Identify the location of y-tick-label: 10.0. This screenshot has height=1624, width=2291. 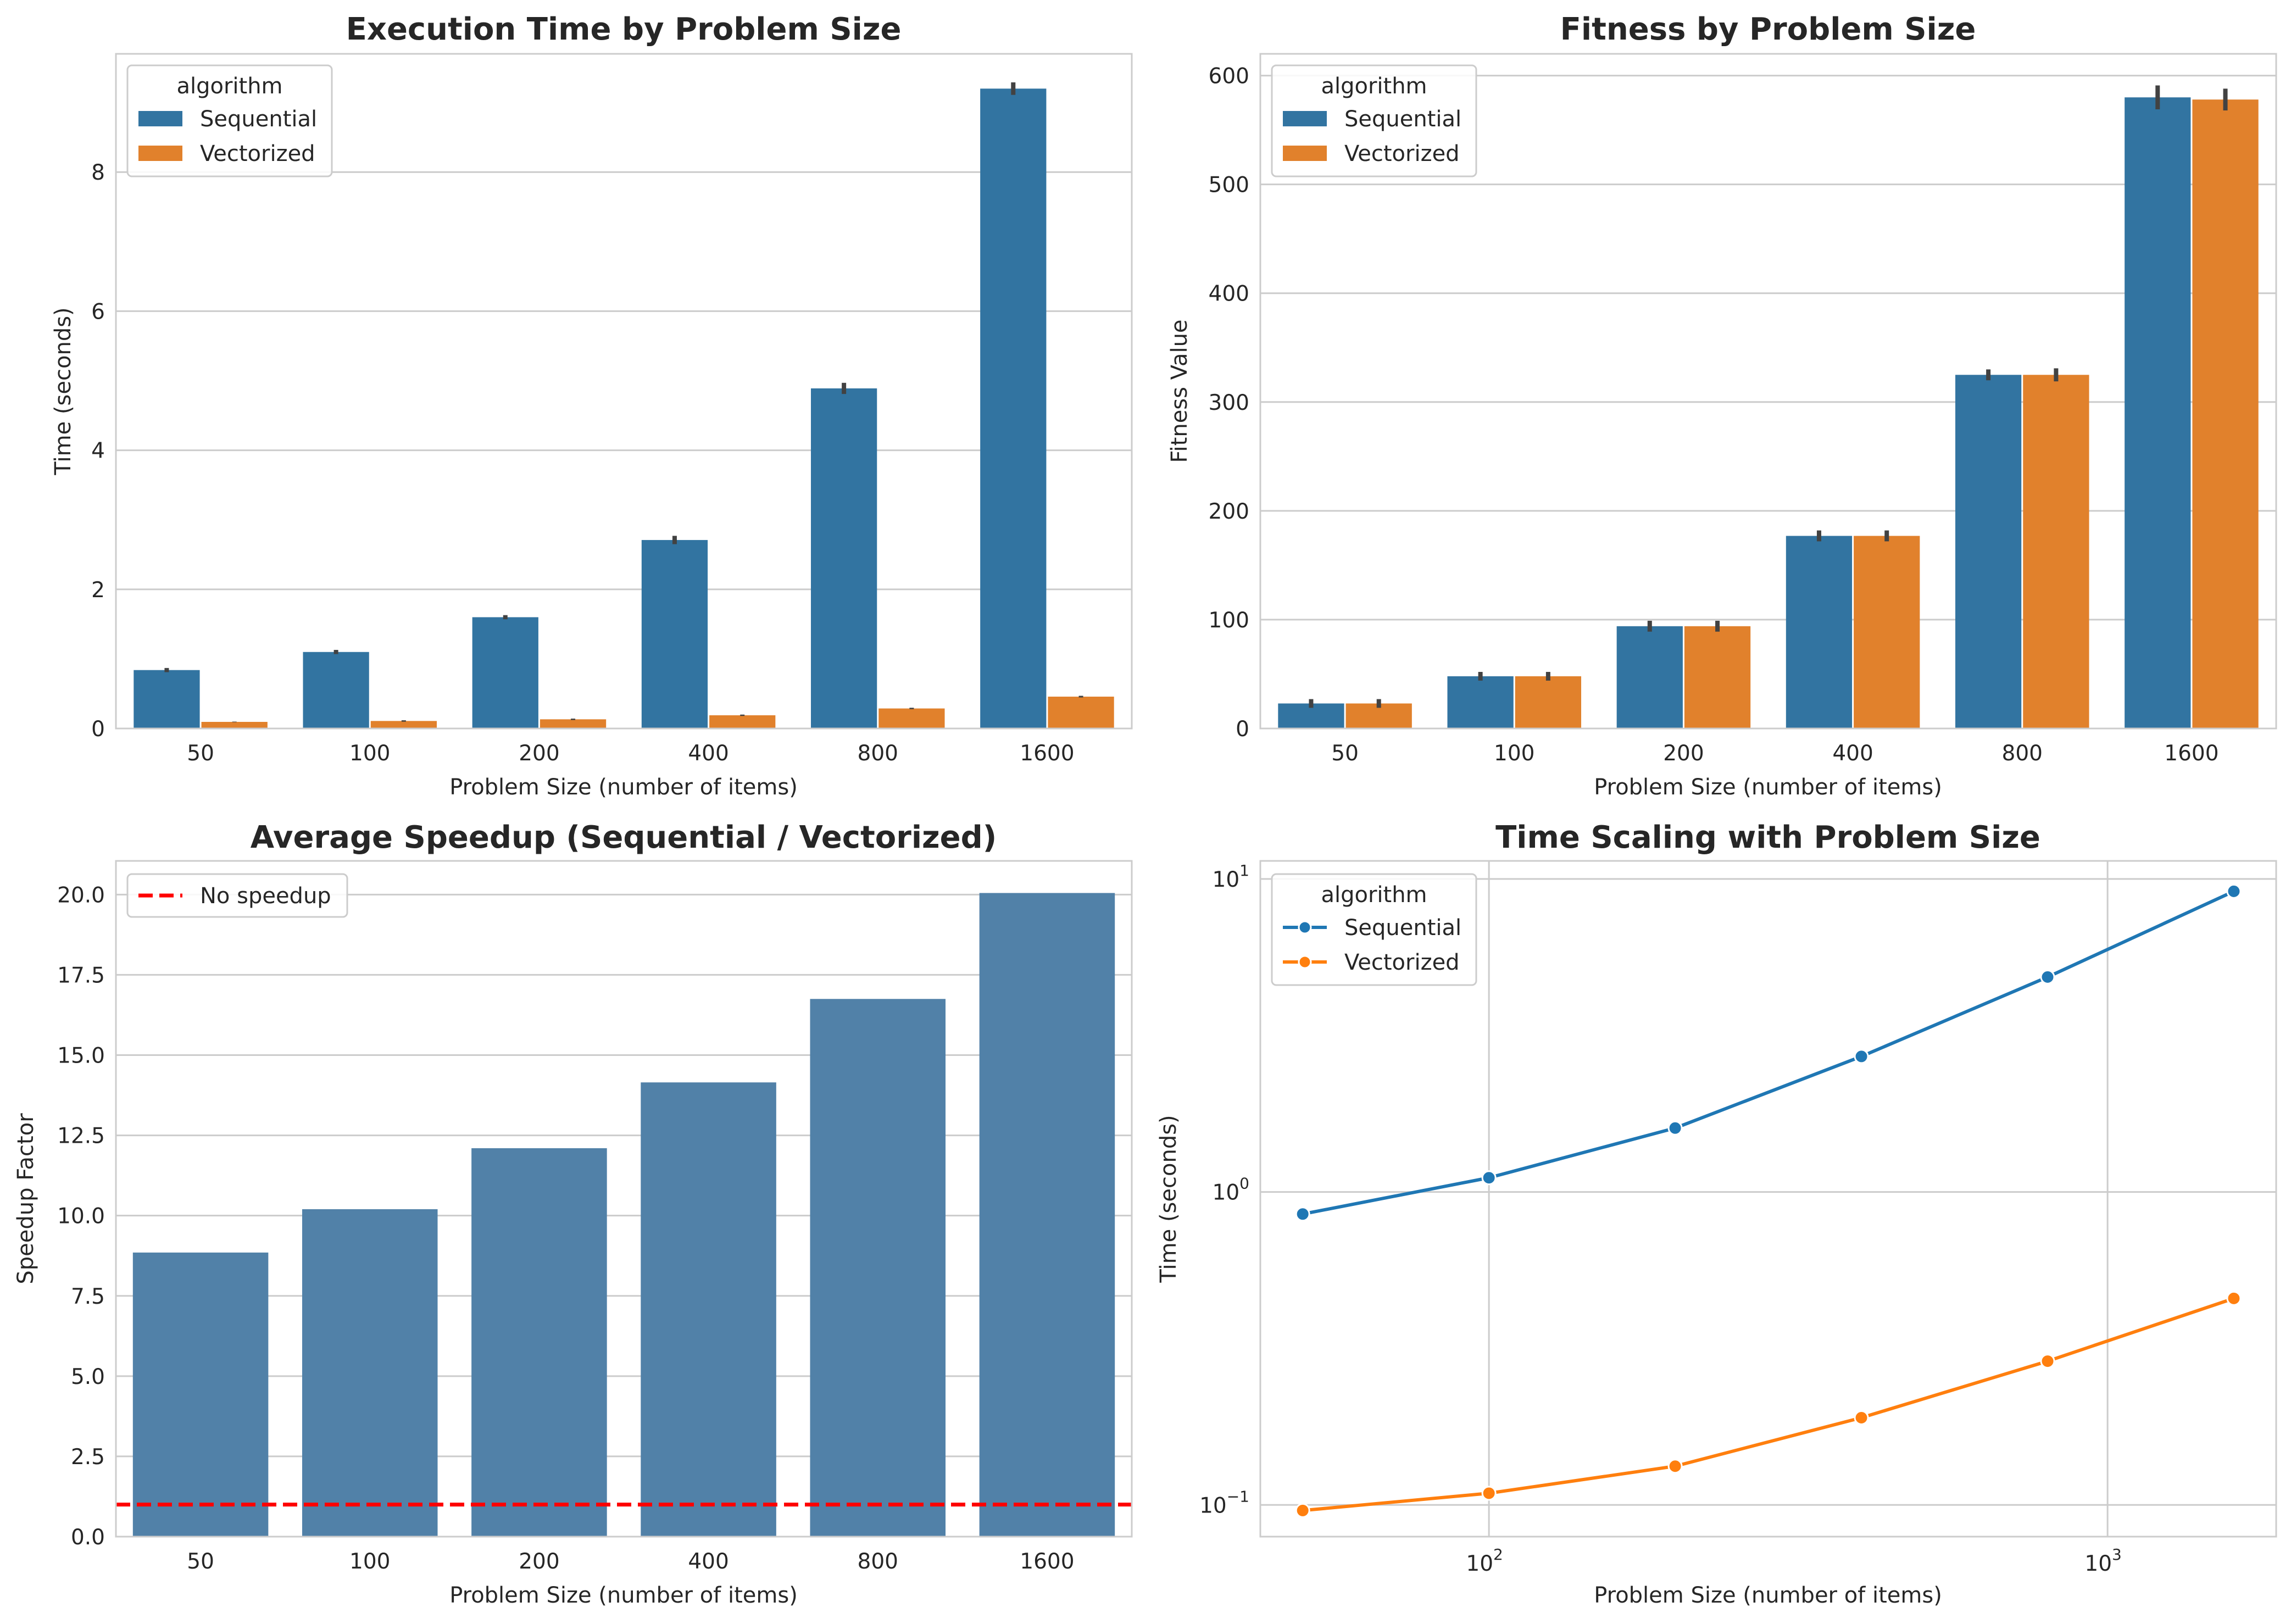
(81, 1216).